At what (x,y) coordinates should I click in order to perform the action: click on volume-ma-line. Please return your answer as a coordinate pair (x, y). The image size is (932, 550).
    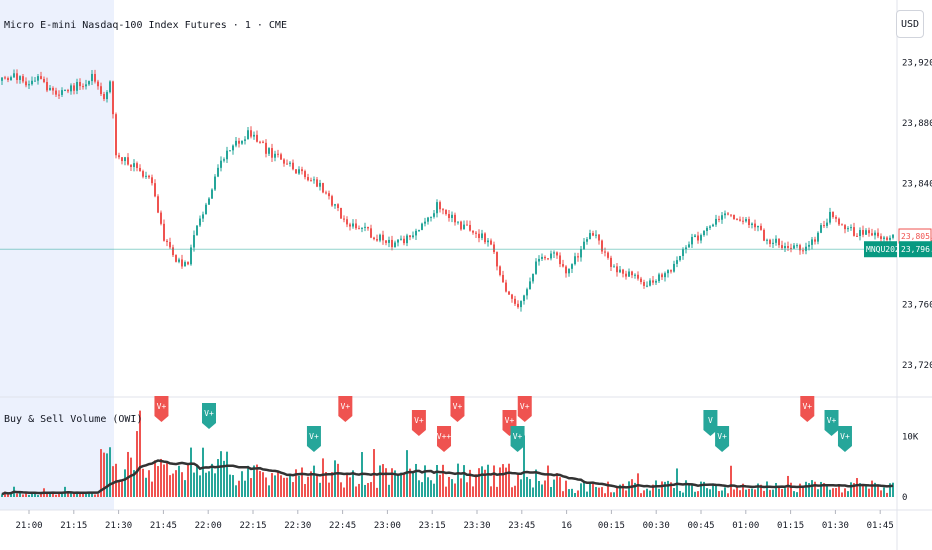
    Looking at the image, I should click on (447, 477).